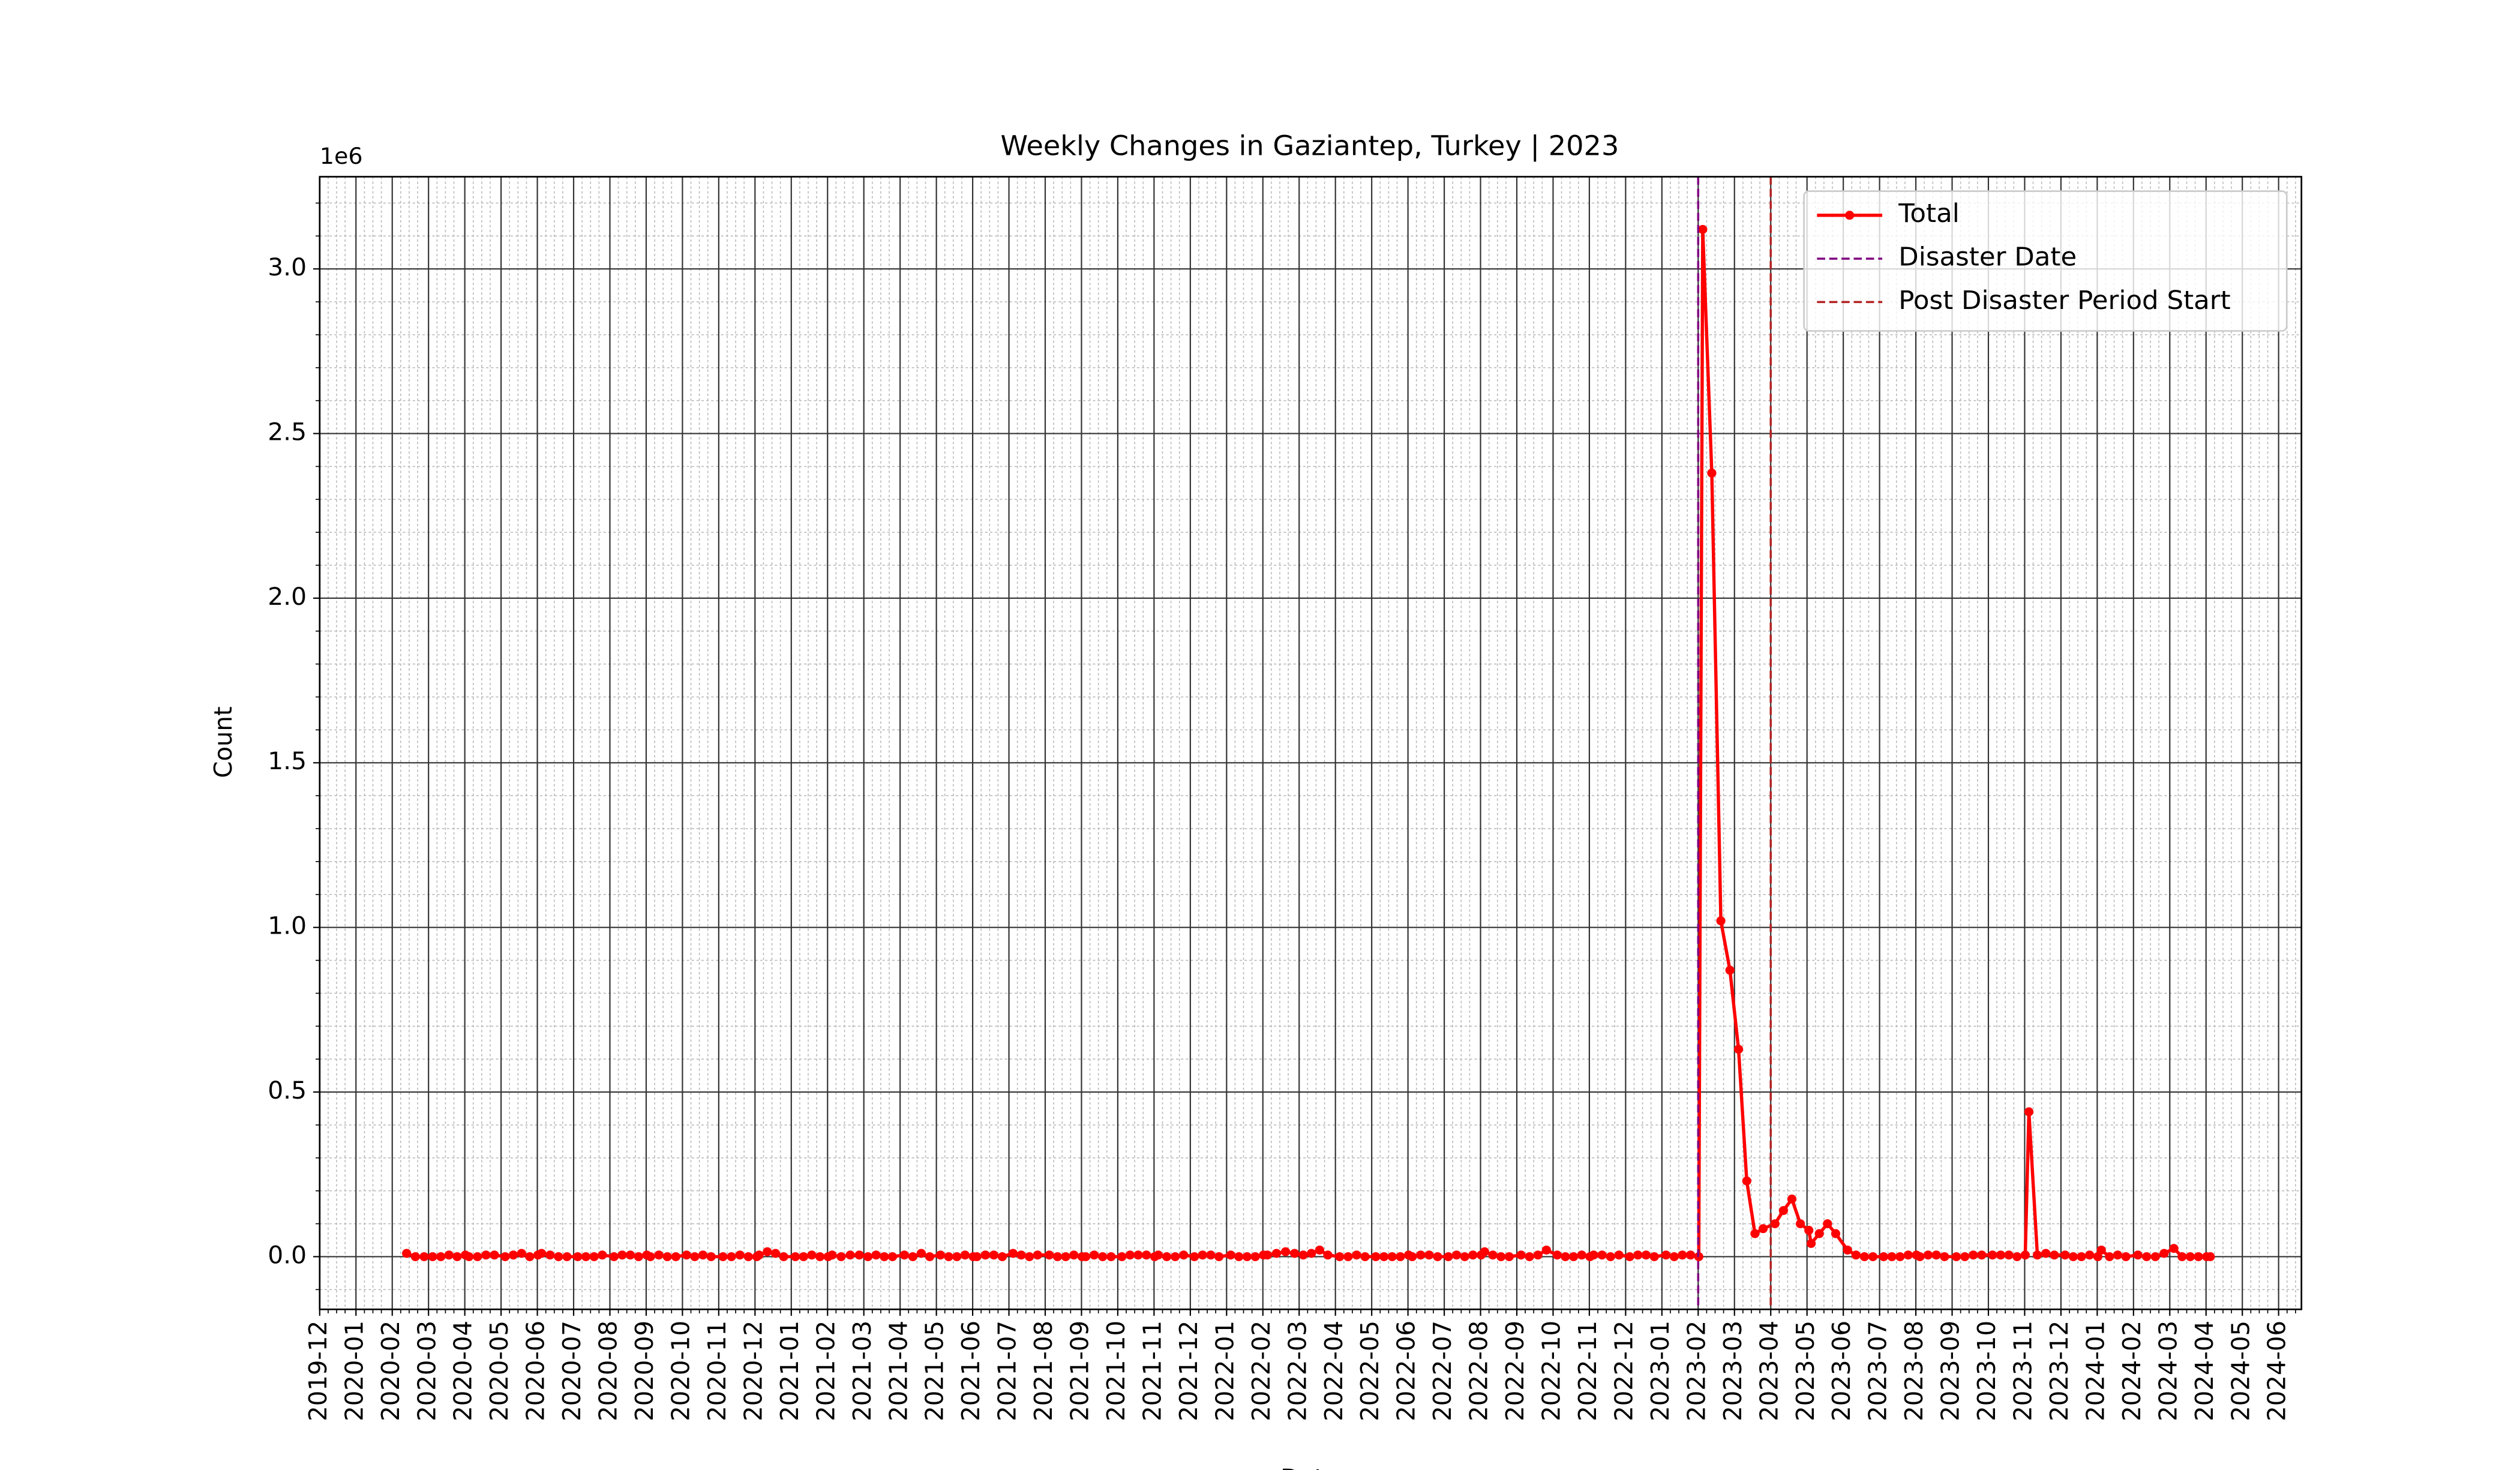 The height and width of the screenshot is (1470, 2520). Describe the element at coordinates (1261, 1371) in the screenshot. I see `x-tick-label: 2022-02` at that location.